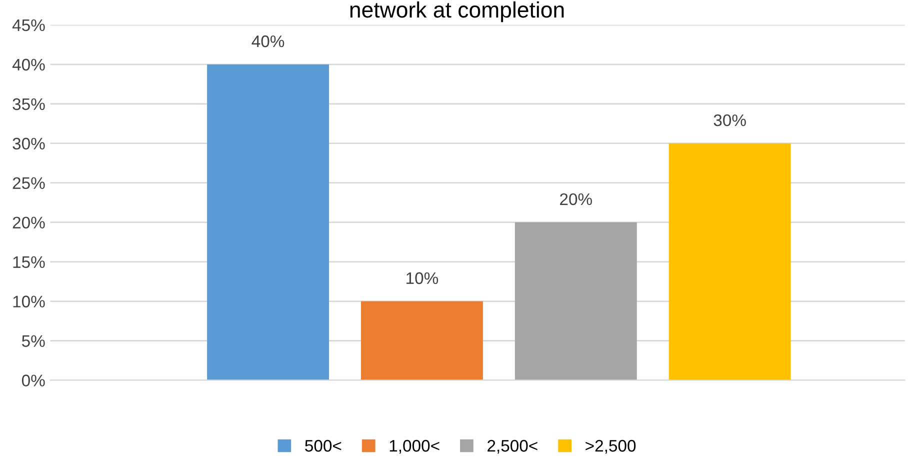  Describe the element at coordinates (28, 25) in the screenshot. I see `y-tick-label: 45%` at that location.